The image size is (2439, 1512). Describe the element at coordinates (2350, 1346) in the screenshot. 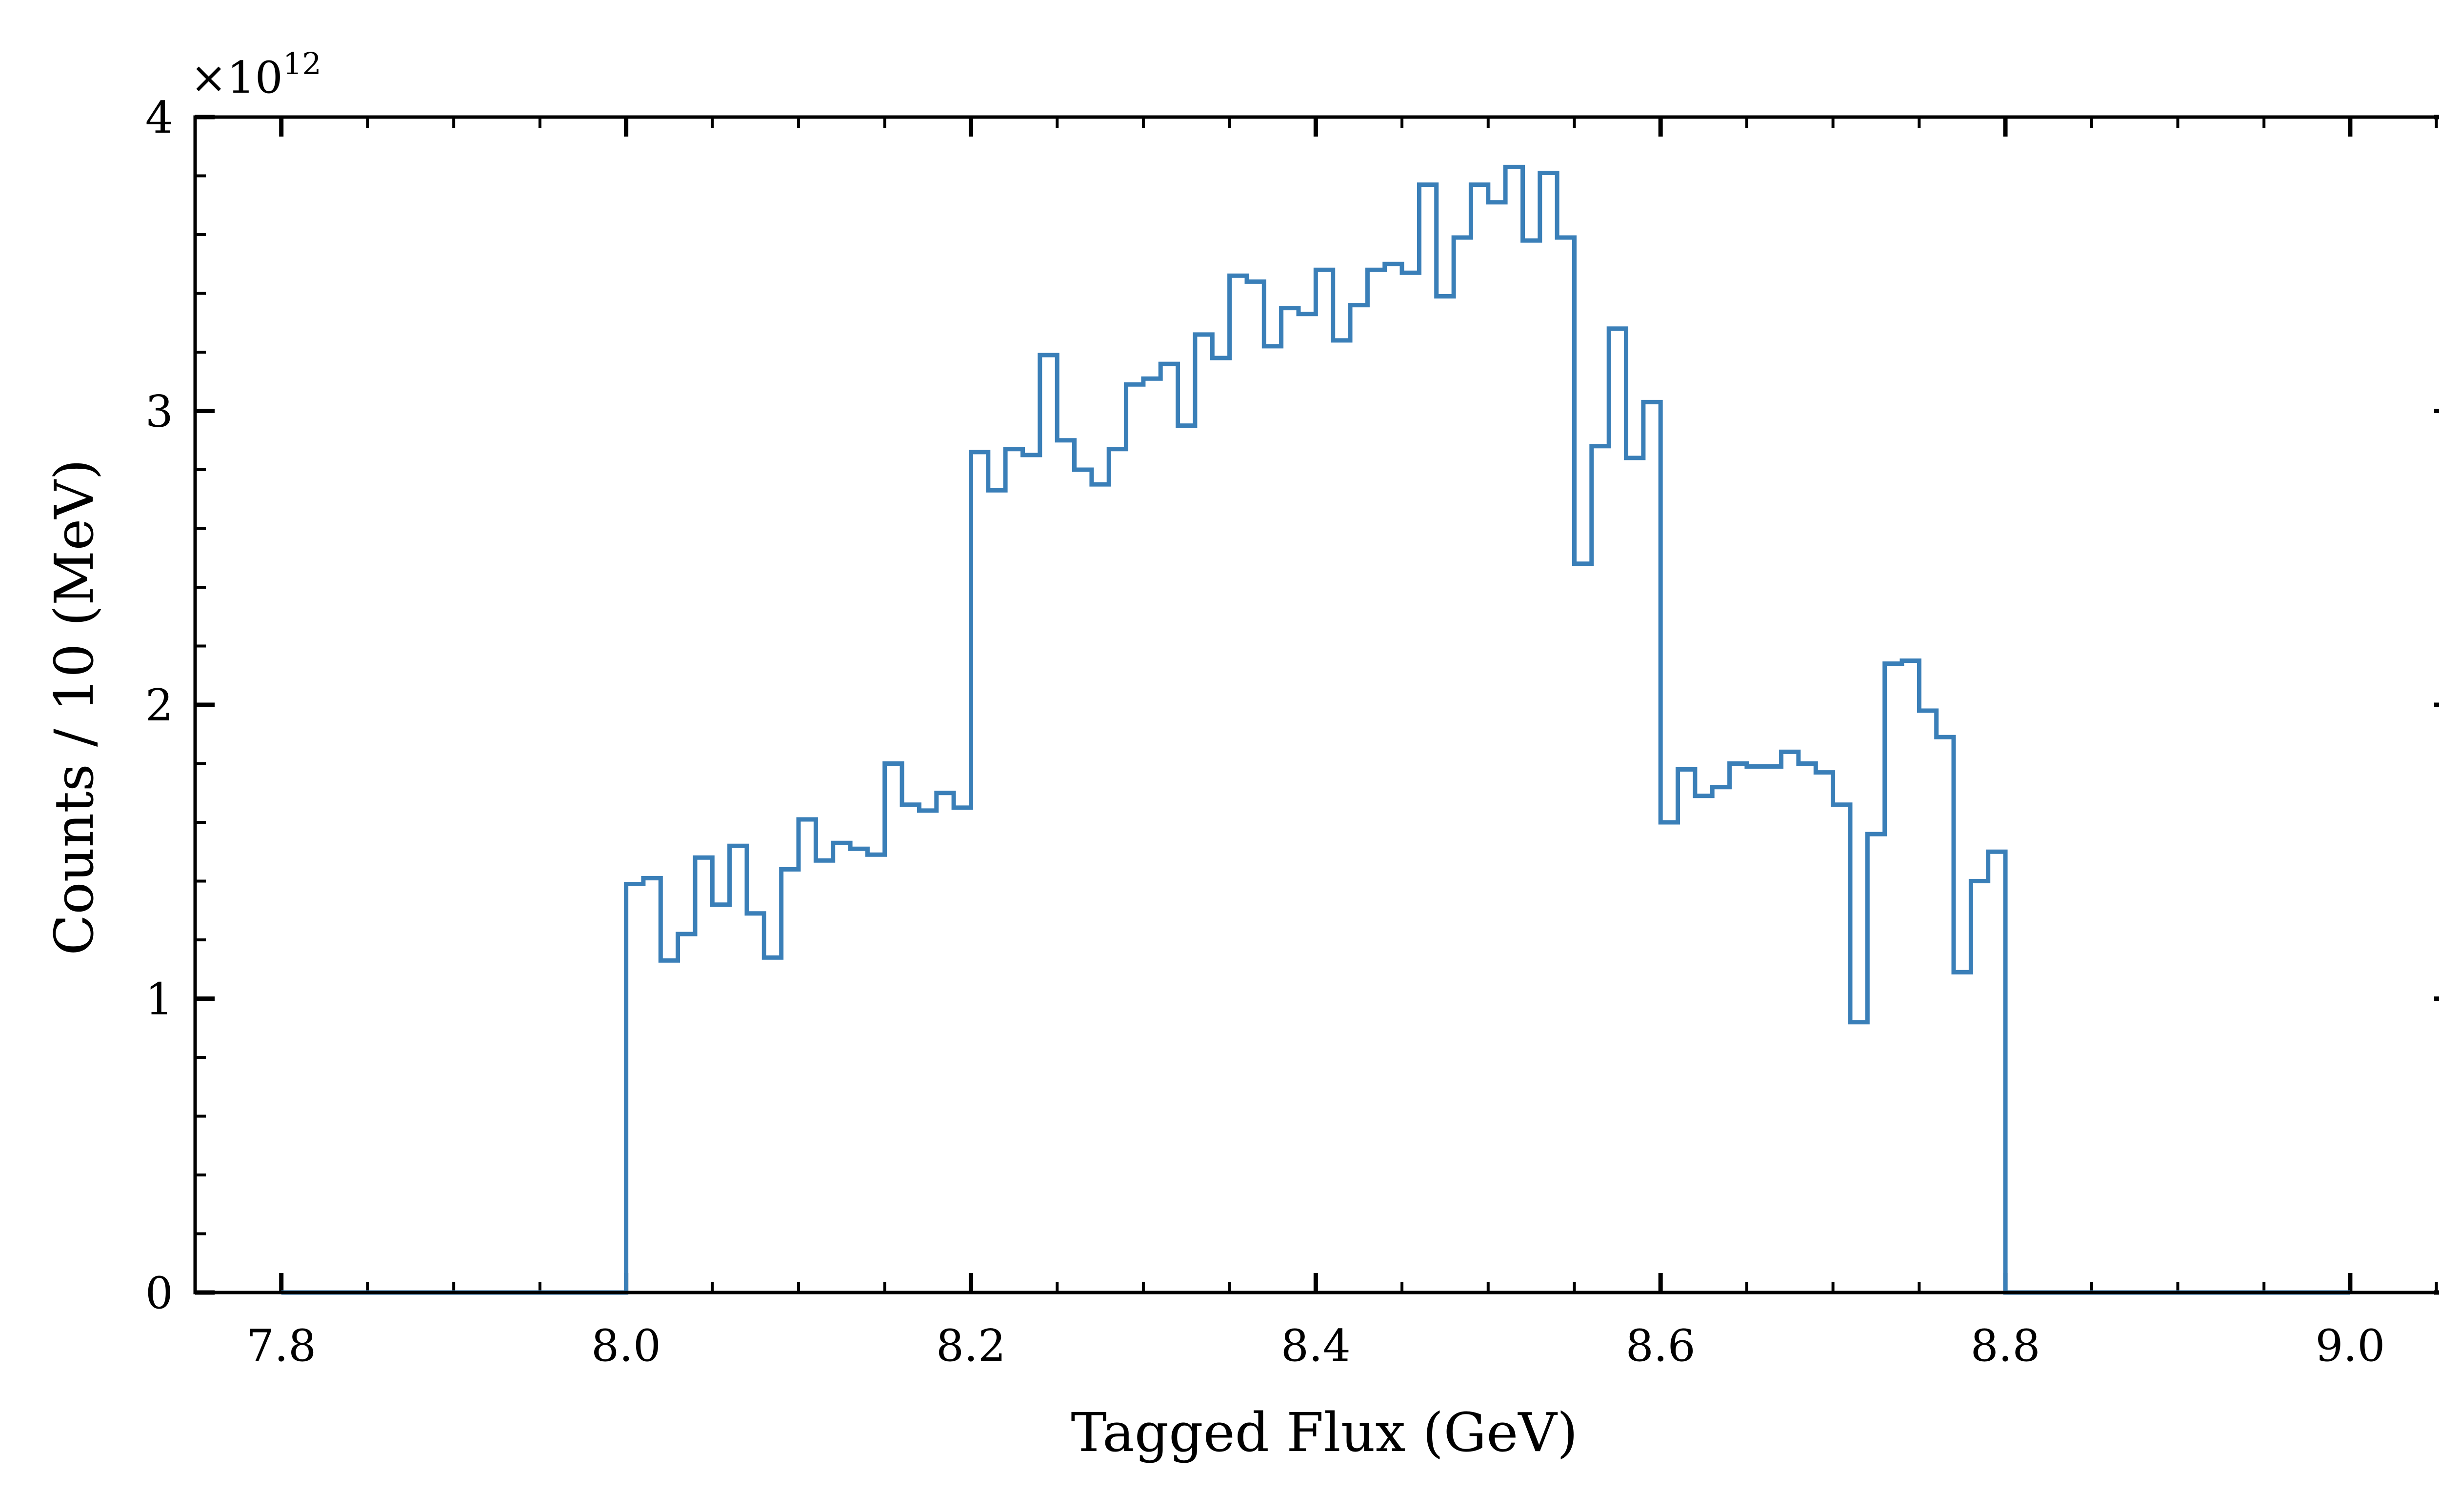

I see `x-tick-label: 9.0` at that location.